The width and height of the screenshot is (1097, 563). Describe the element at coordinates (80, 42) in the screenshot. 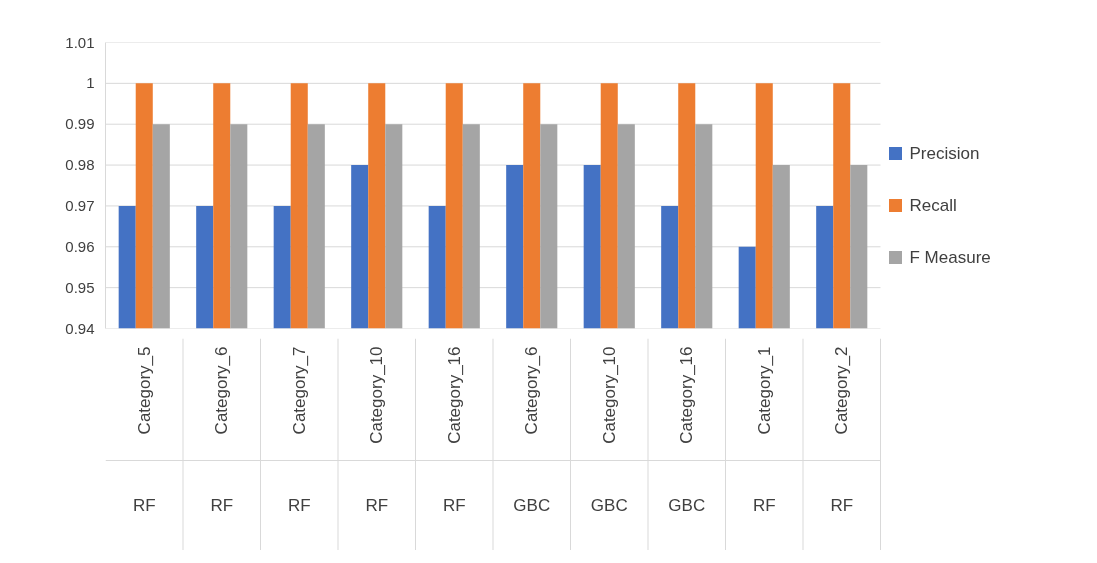

I see `y-tick-label: 1.01` at that location.